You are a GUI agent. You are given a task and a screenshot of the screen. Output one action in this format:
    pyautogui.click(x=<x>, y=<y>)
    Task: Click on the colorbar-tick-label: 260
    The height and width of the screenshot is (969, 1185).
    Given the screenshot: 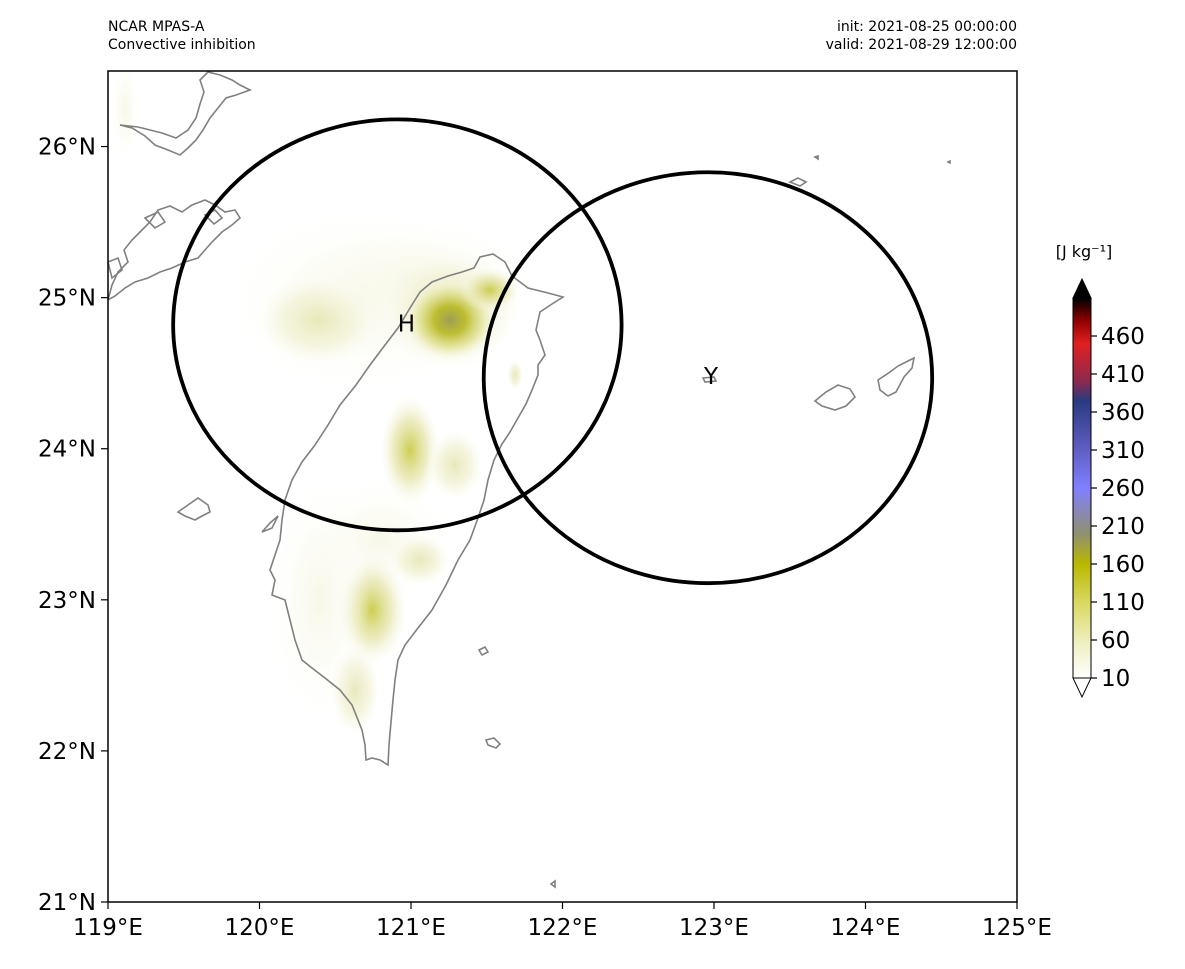 What is the action you would take?
    pyautogui.click(x=1123, y=489)
    